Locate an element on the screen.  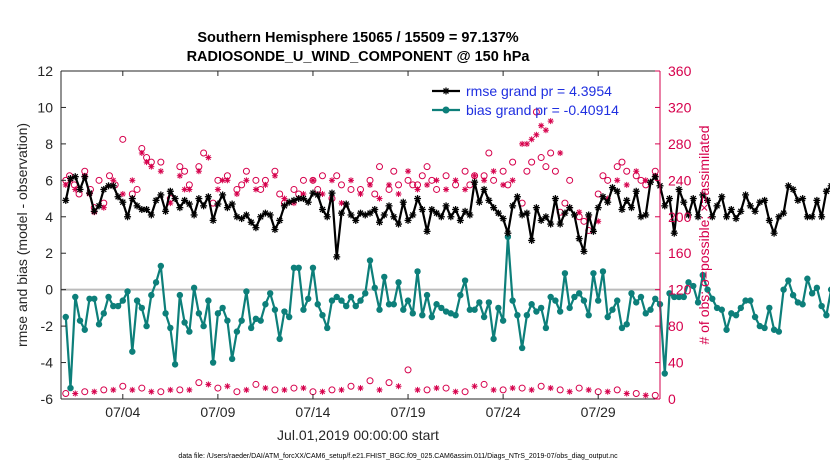
y-tick-label-left: 10 is located at coordinates (45, 107).